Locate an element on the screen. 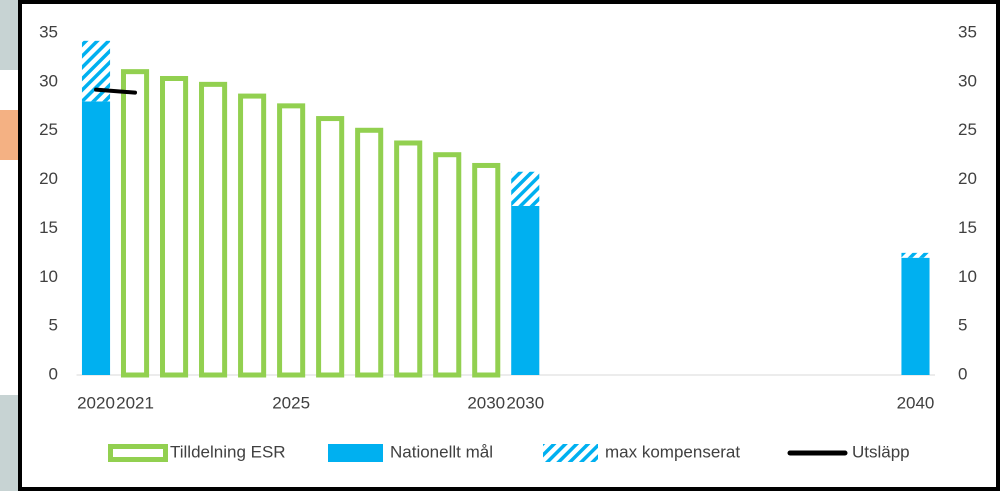  x-tick-label: 2020 is located at coordinates (96, 402).